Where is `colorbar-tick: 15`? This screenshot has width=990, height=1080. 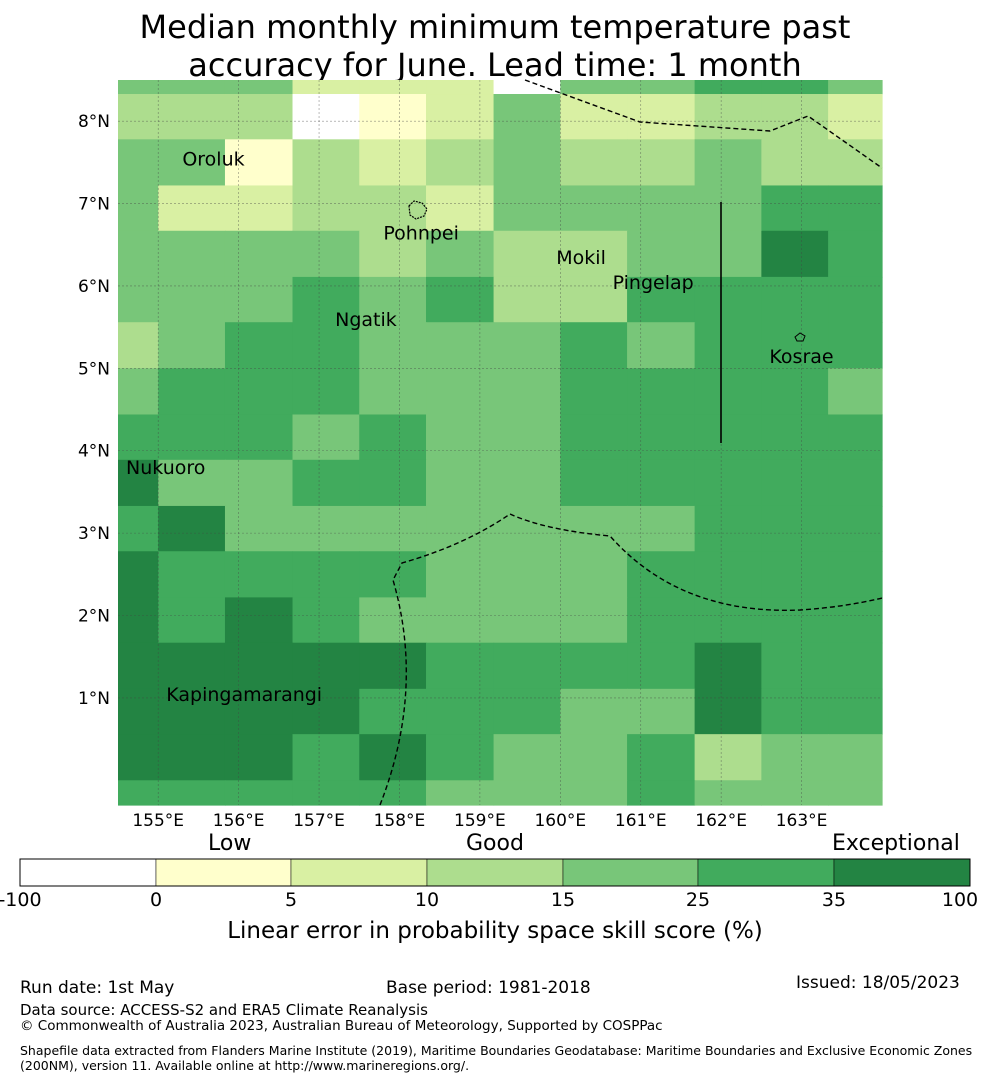
colorbar-tick: 15 is located at coordinates (563, 900).